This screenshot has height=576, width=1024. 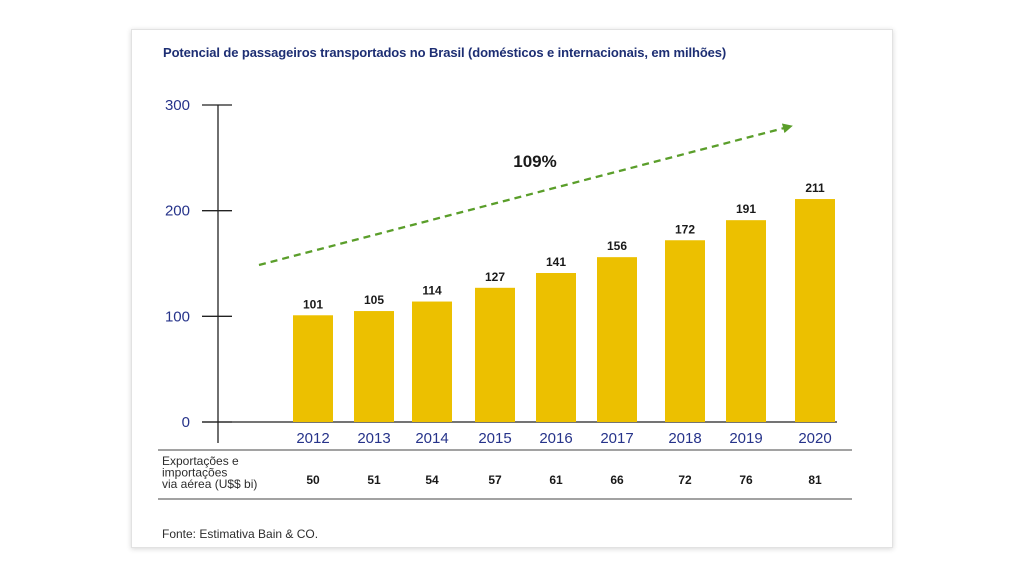 What do you see at coordinates (556, 262) in the screenshot?
I see `bar-value-label: 141` at bounding box center [556, 262].